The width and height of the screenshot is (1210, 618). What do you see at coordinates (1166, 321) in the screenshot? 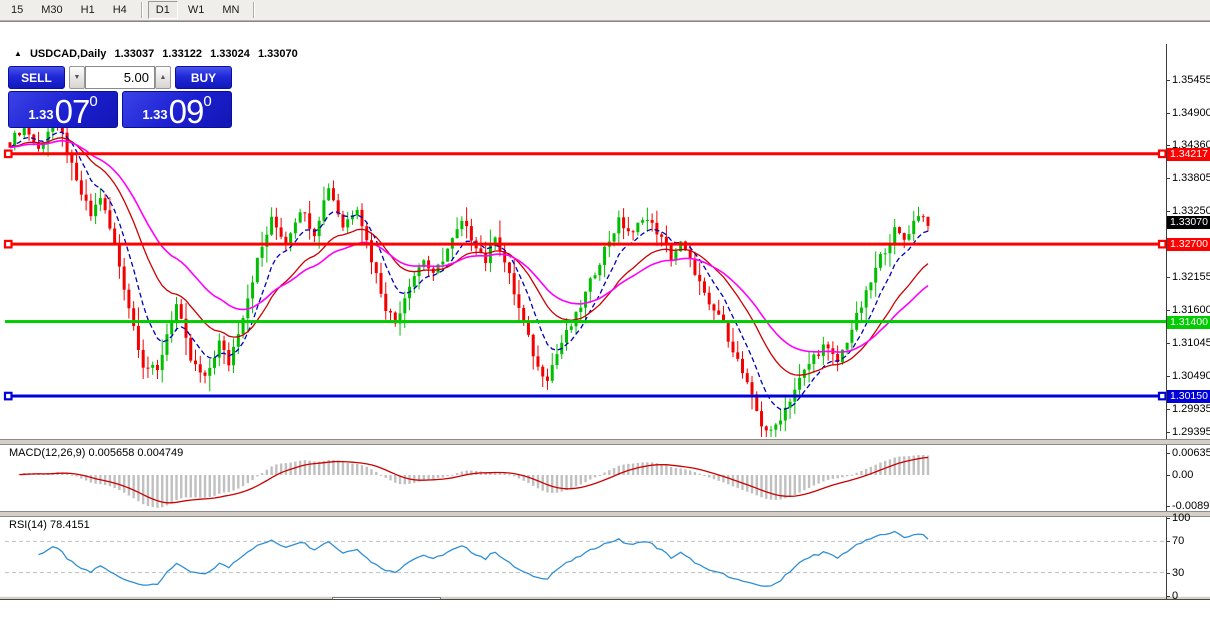
I see `price-axis-separator` at bounding box center [1166, 321].